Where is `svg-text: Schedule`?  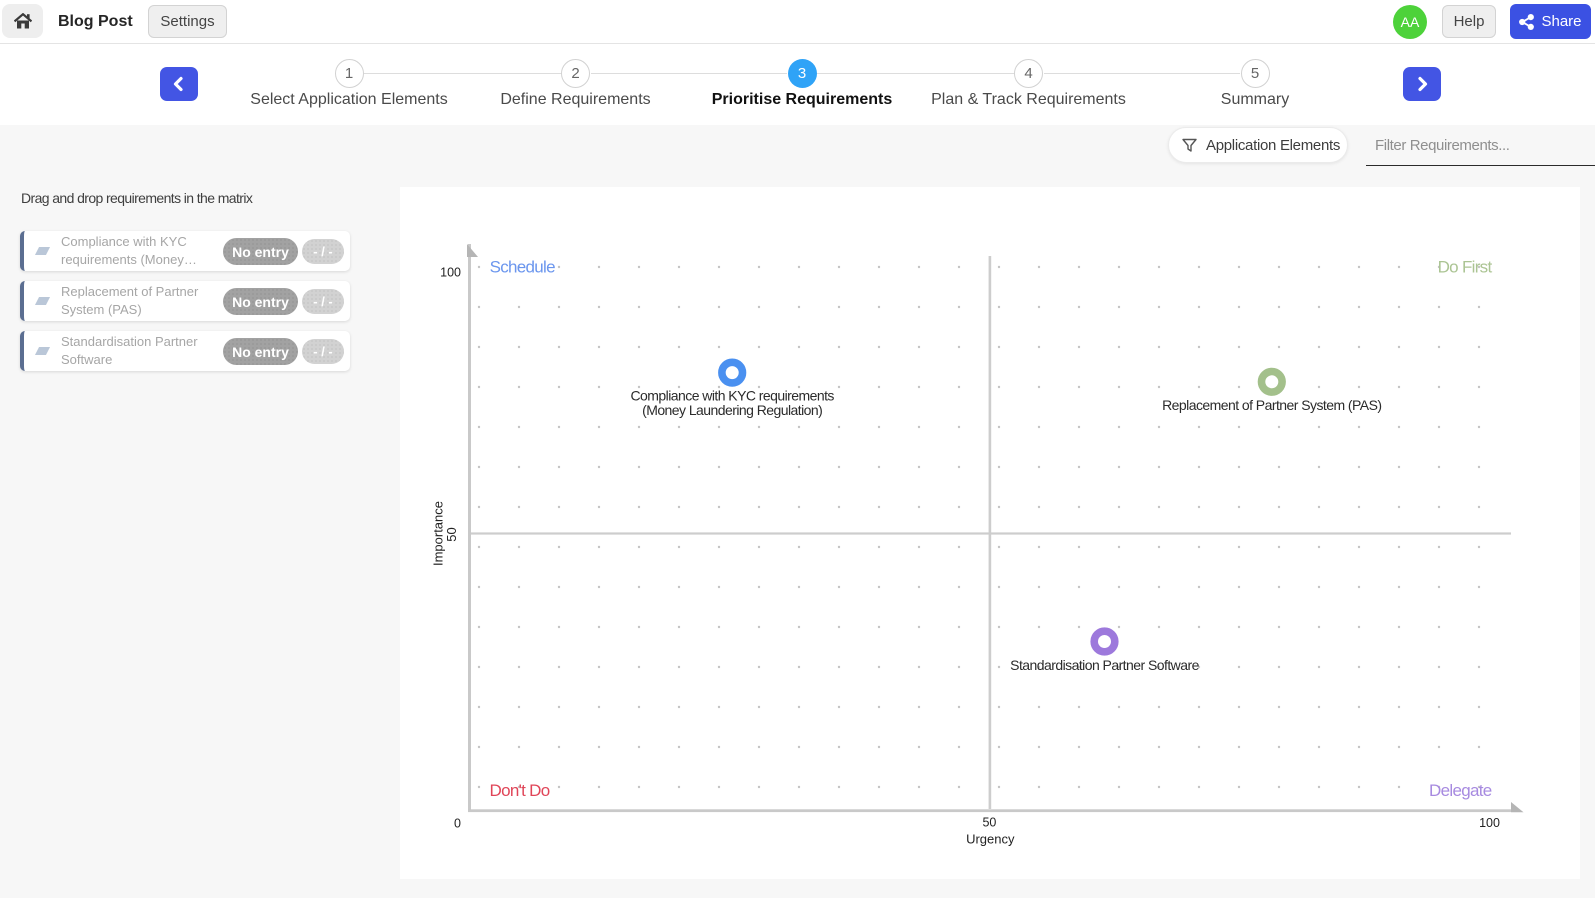
svg-text: Schedule is located at coordinates (523, 267).